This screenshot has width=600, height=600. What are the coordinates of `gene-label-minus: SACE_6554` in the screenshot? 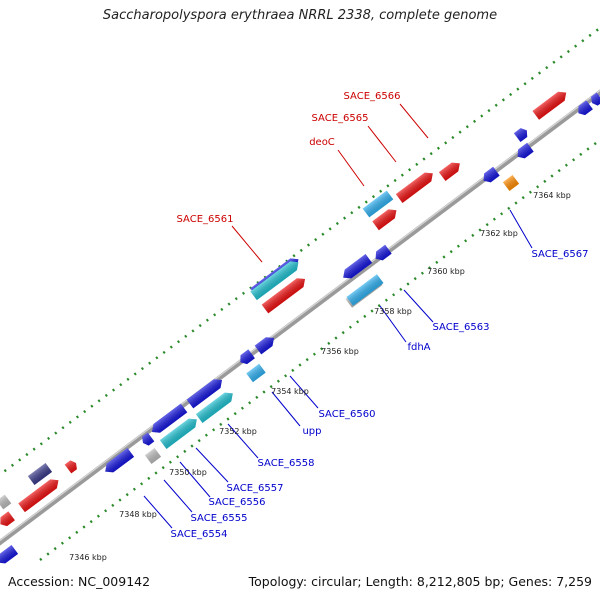 It's located at (199, 534).